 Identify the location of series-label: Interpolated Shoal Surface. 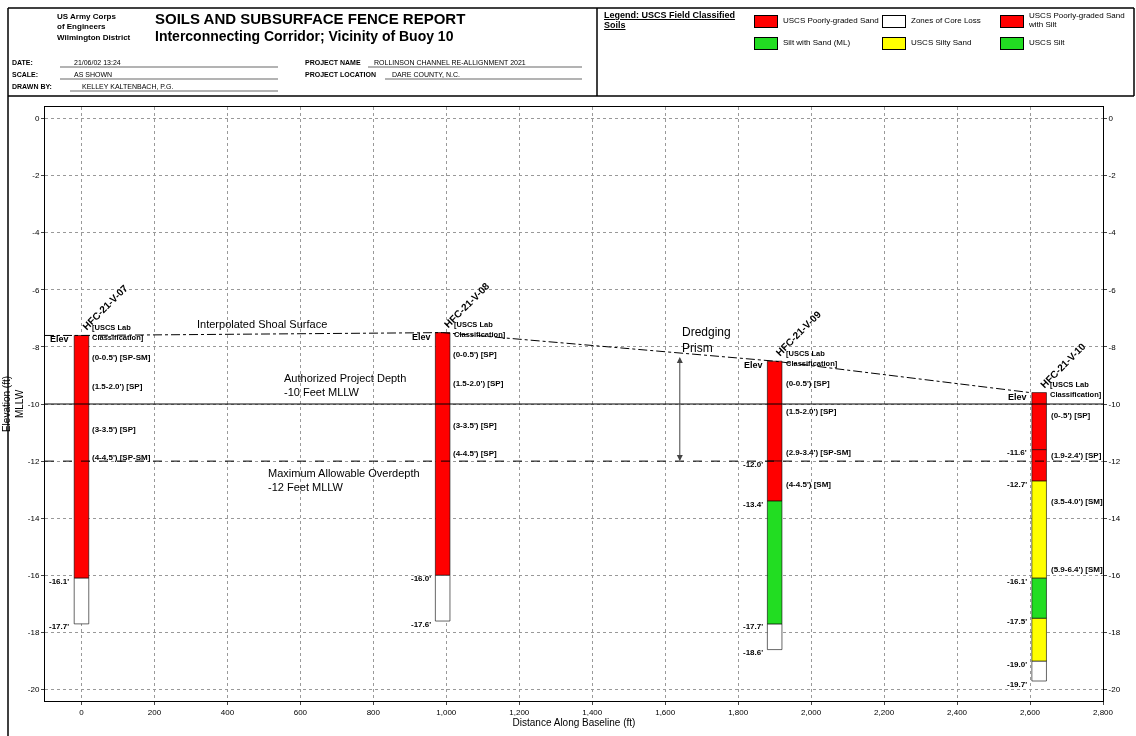
(262, 324).